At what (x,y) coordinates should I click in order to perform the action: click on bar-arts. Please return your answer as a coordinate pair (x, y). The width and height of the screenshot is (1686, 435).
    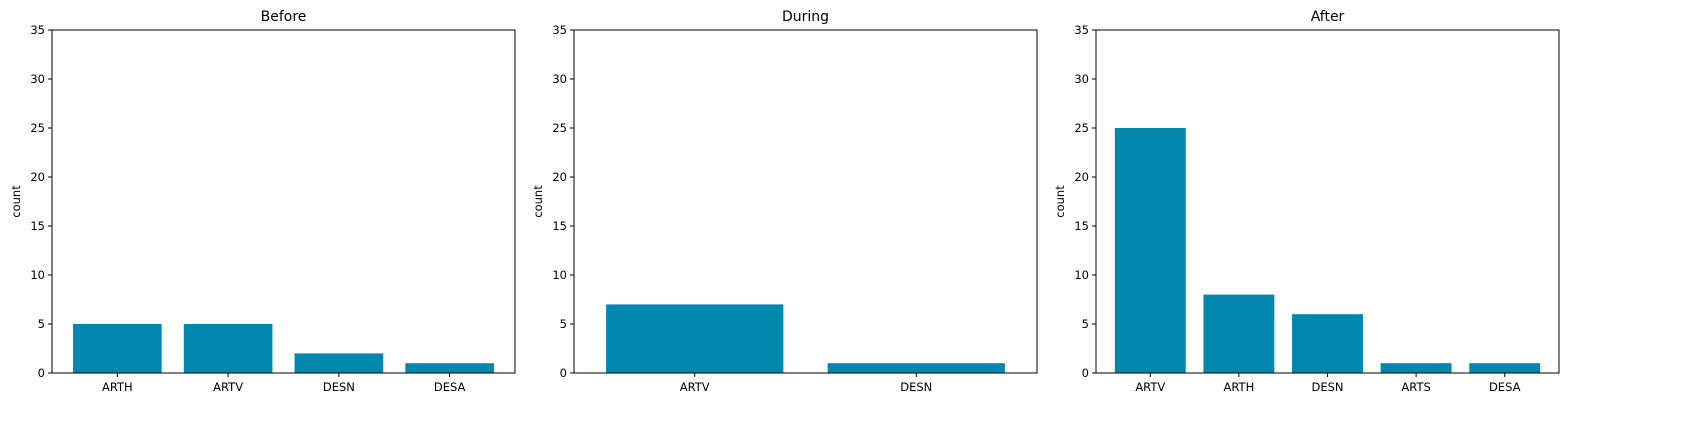
    Looking at the image, I should click on (1416, 368).